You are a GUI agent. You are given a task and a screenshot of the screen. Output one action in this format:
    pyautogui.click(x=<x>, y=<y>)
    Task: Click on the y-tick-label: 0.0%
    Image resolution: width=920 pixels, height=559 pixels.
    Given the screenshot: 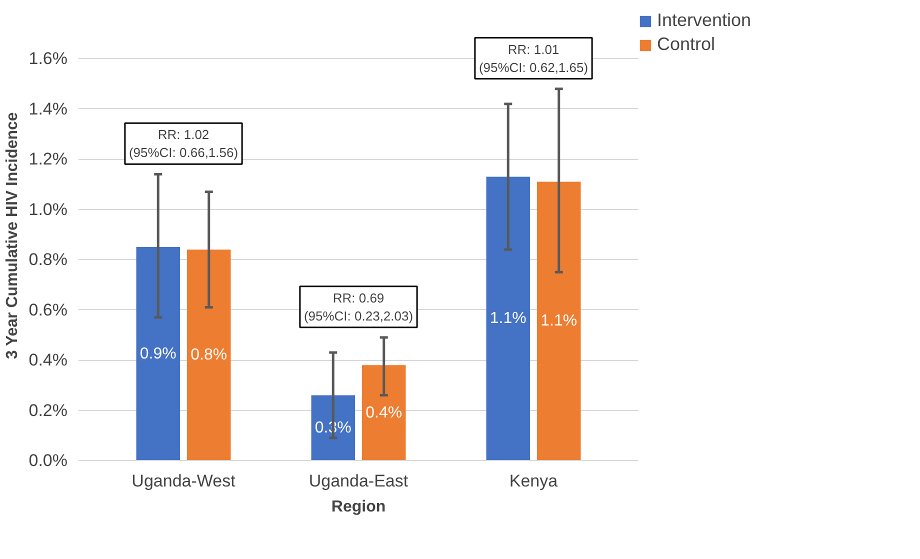 What is the action you would take?
    pyautogui.click(x=48, y=460)
    